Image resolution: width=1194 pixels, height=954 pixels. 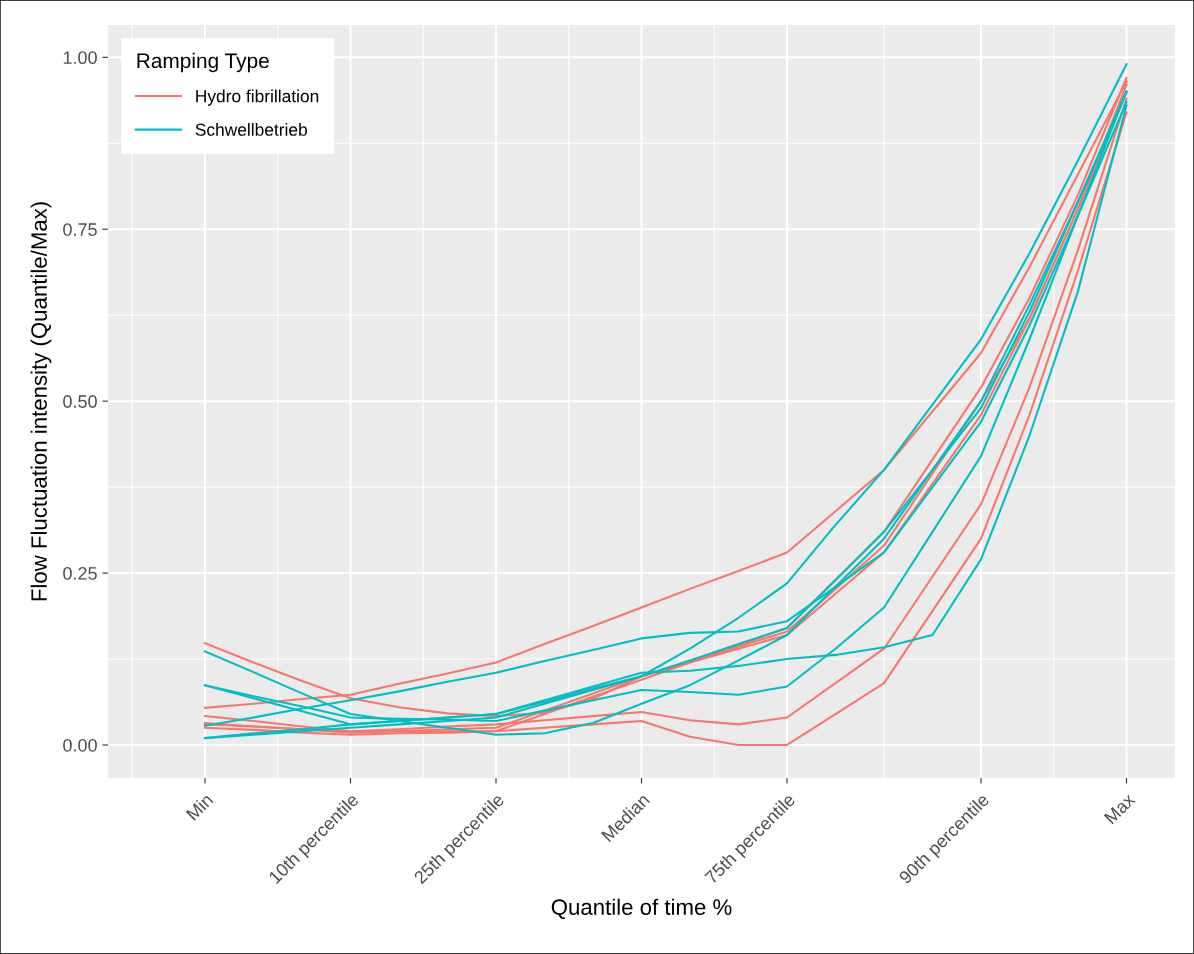 What do you see at coordinates (80, 229) in the screenshot?
I see `y-tick-label: 0.75` at bounding box center [80, 229].